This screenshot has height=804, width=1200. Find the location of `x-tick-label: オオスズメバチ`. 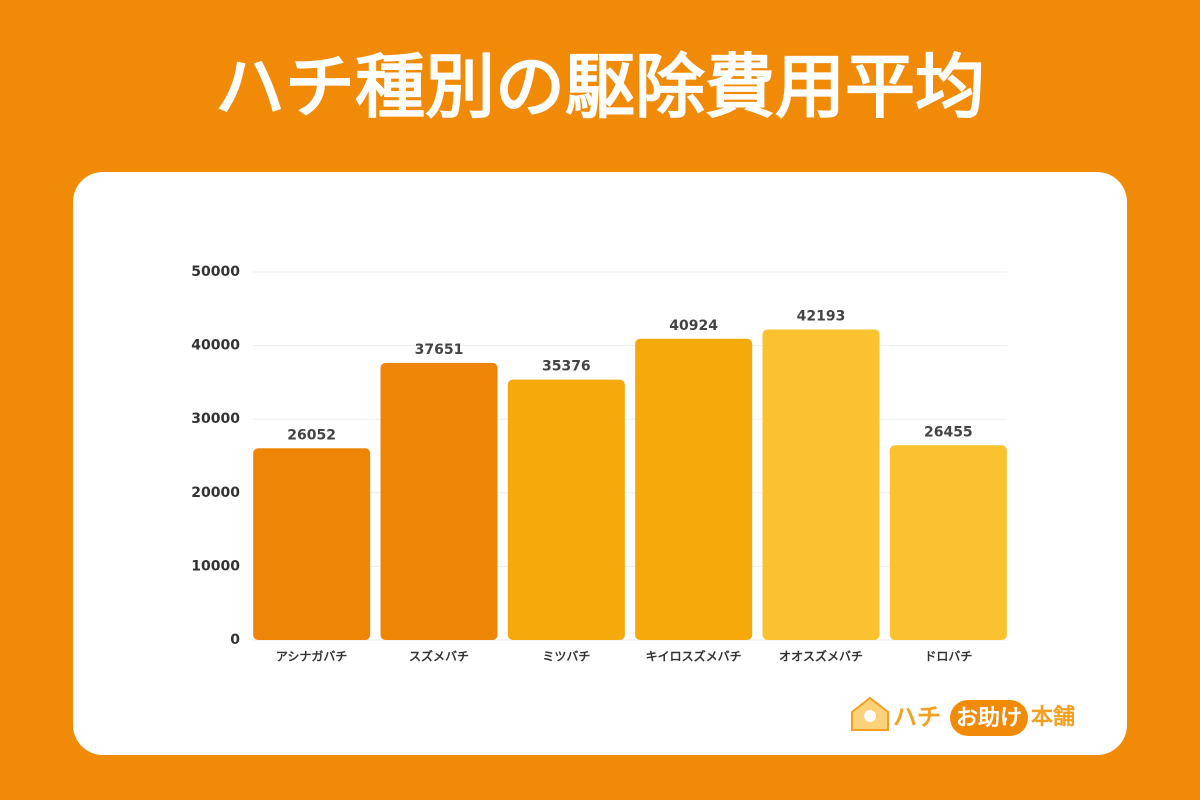

x-tick-label: オオスズメバチ is located at coordinates (821, 656).